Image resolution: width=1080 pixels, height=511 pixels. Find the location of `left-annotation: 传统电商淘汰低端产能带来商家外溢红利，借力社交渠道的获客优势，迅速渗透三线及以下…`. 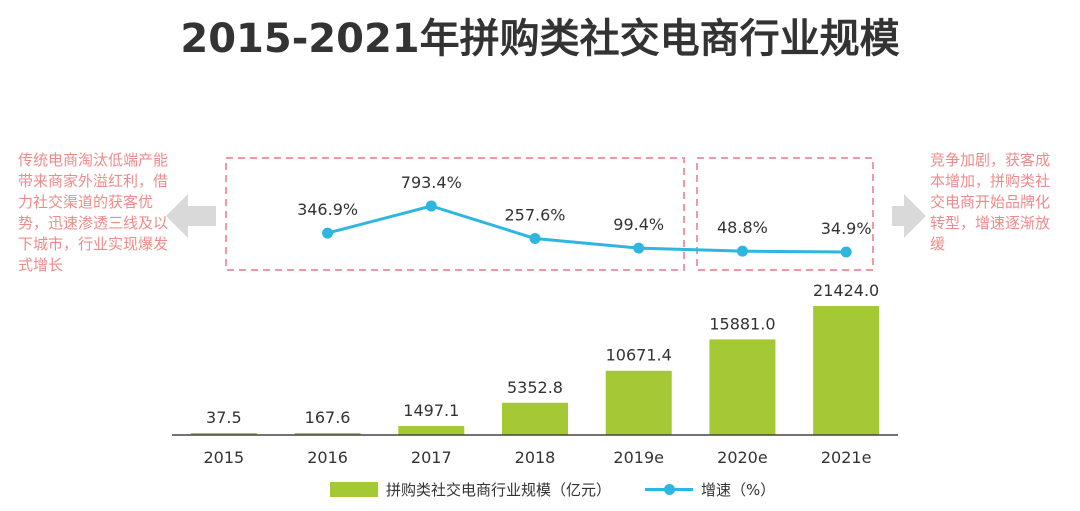

left-annotation: 传统电商淘汰低端产能带来商家外溢红利，借力社交渠道的获客优势，迅速渗透三线及以下… is located at coordinates (93, 212).